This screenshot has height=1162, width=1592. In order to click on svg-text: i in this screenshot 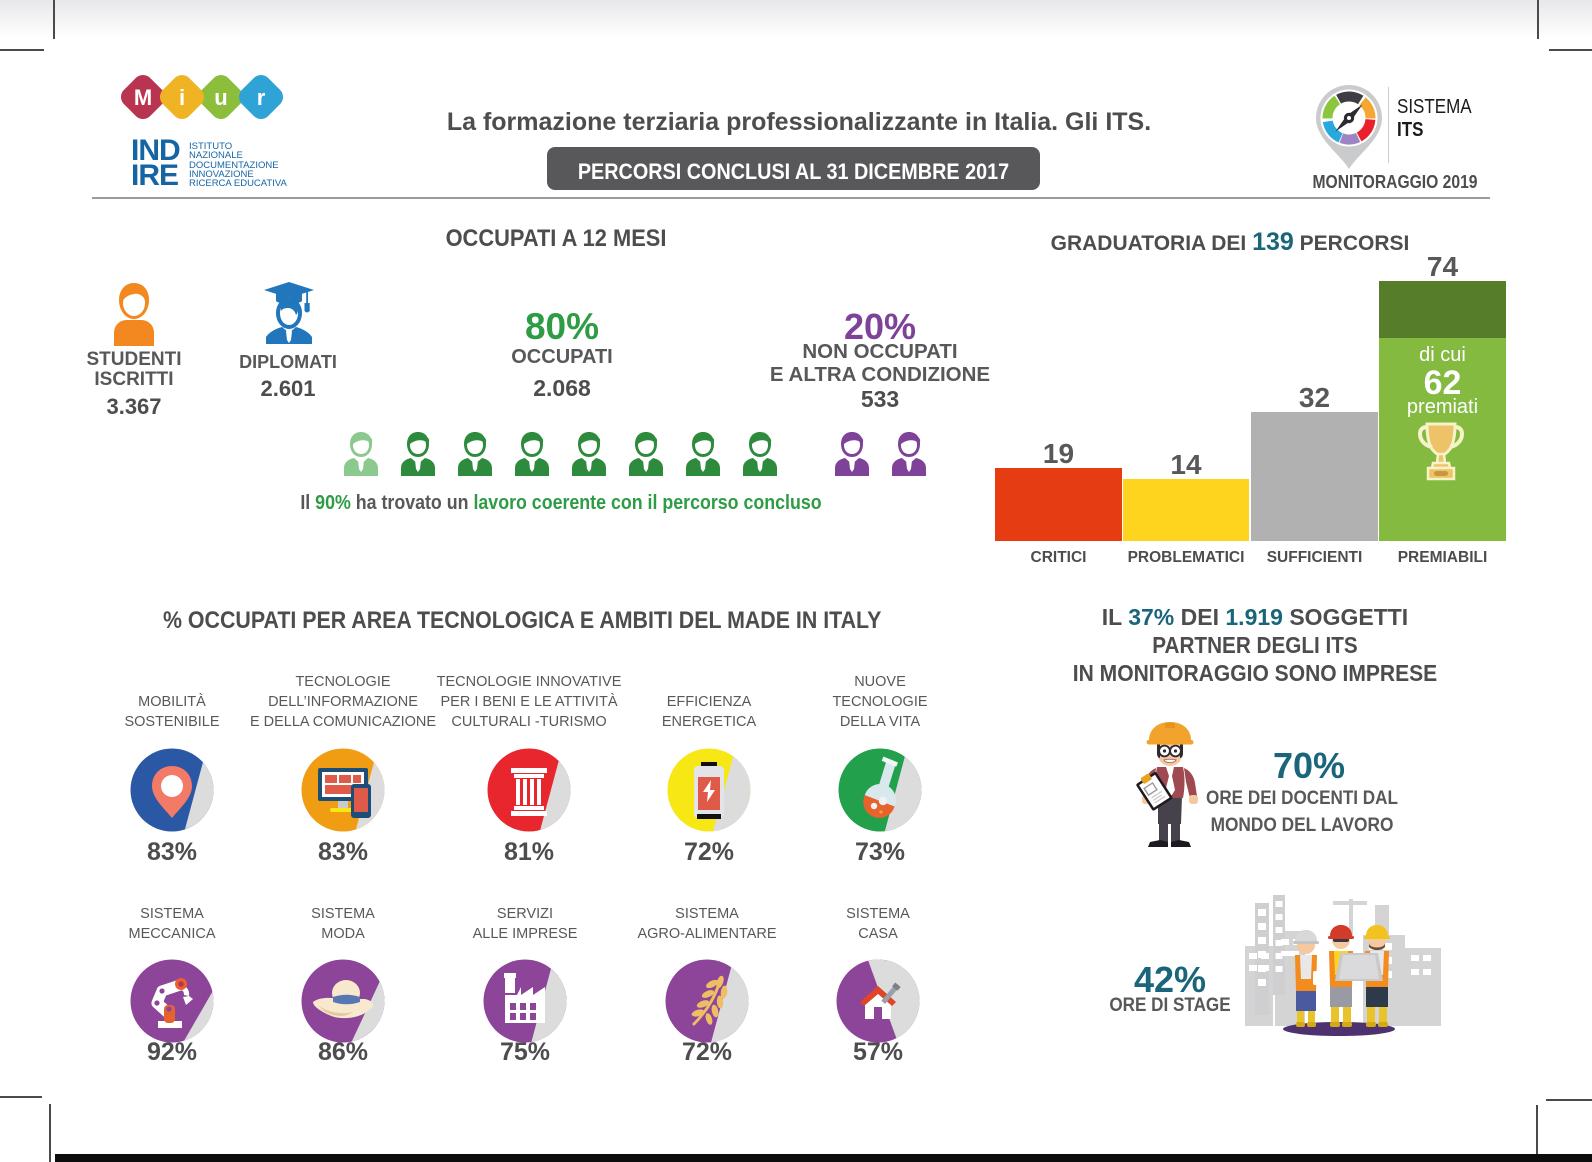, I will do `click(182, 97)`.